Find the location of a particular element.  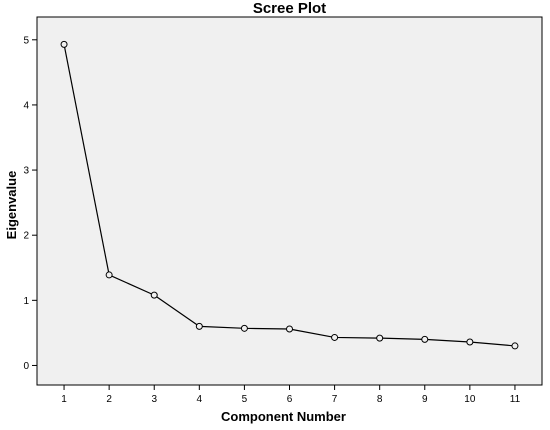

y-tick-label-3: 3 is located at coordinates (26, 171).